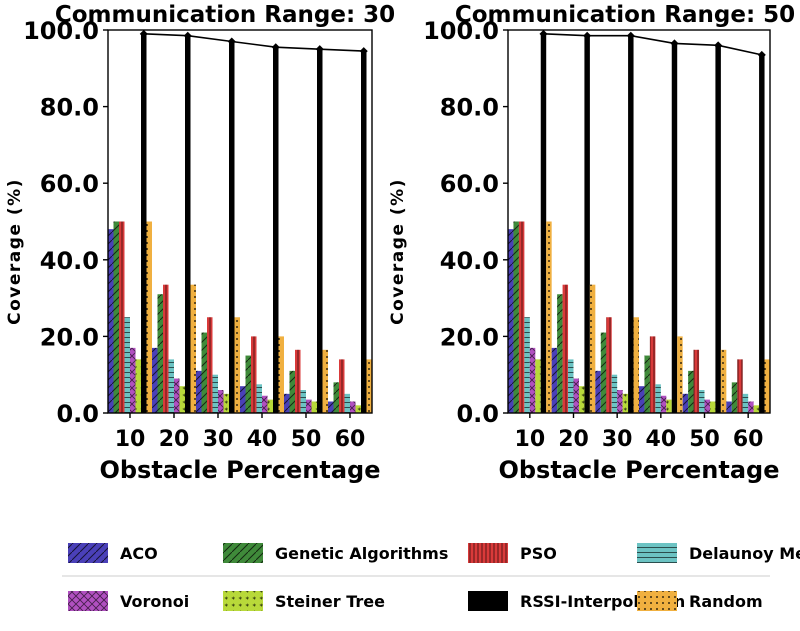  What do you see at coordinates (218, 439) in the screenshot?
I see `x-tick-label: 30` at bounding box center [218, 439].